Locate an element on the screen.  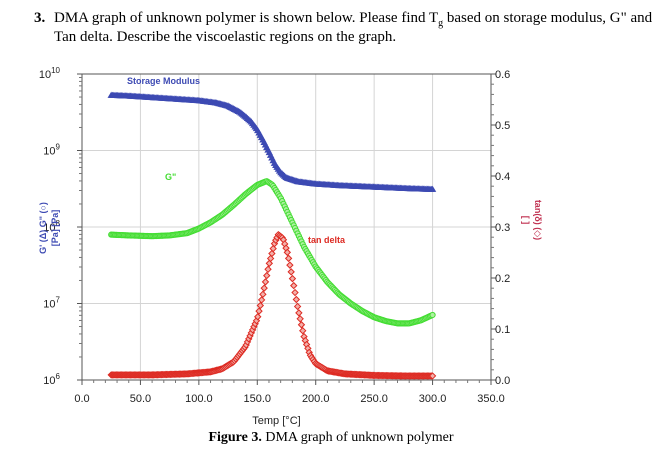
y-left-tick-label: 10⁹ is located at coordinates (51, 150).